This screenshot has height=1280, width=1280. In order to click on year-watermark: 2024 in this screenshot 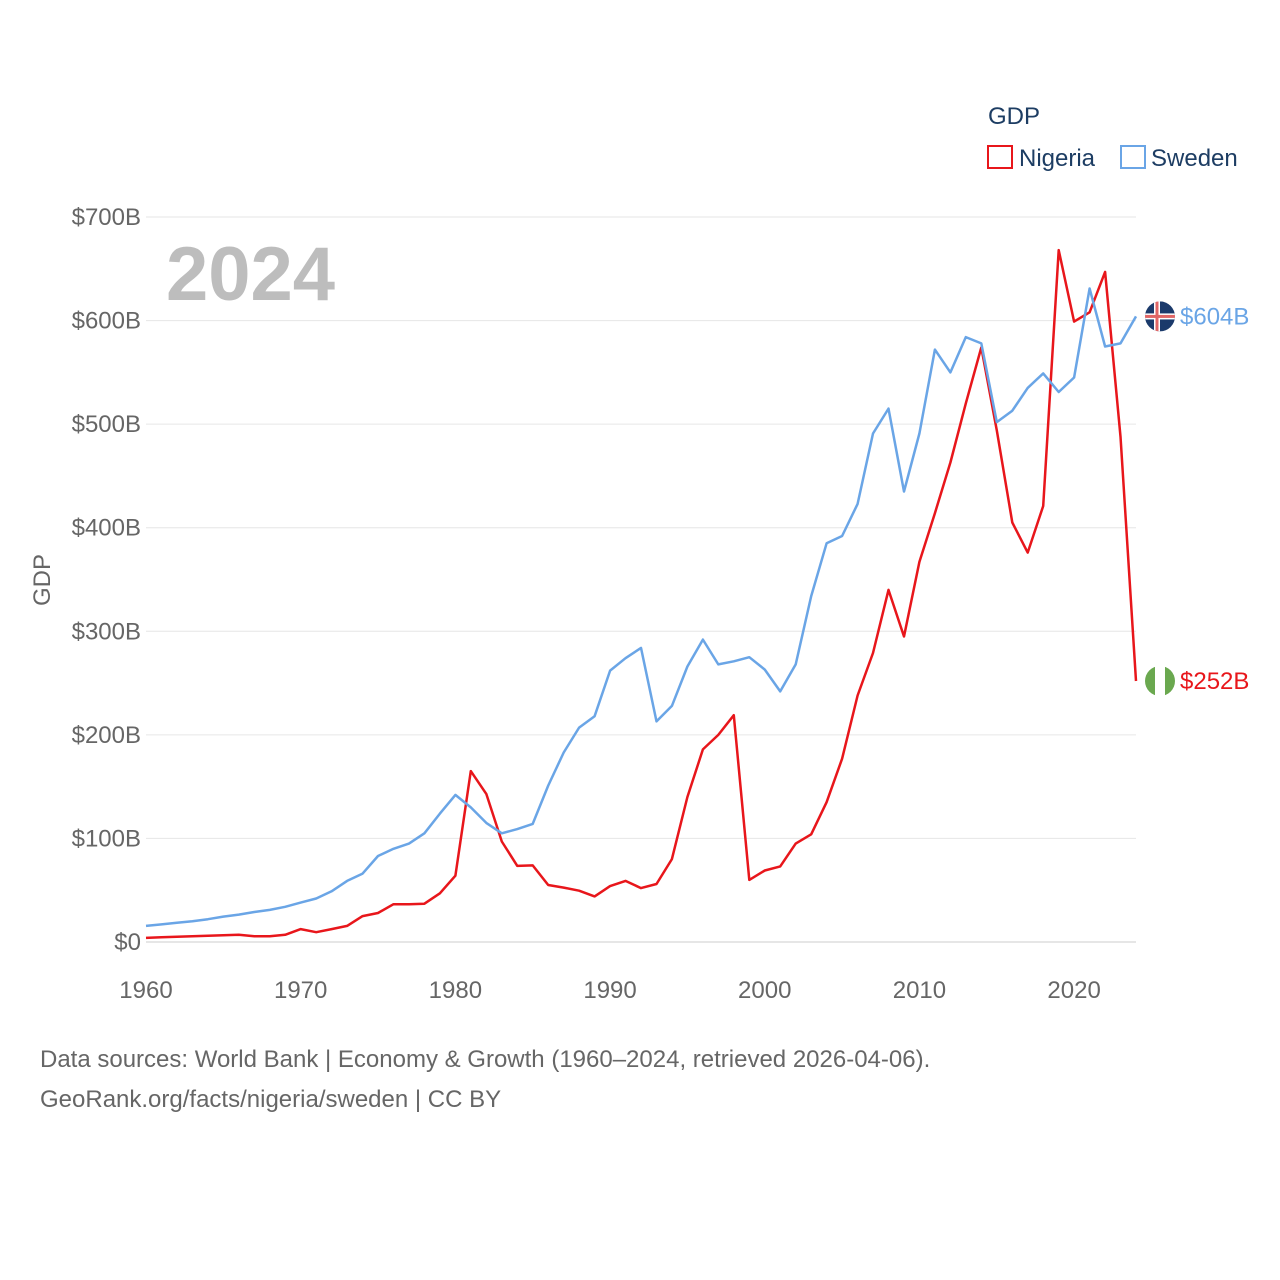, I will do `click(250, 274)`.